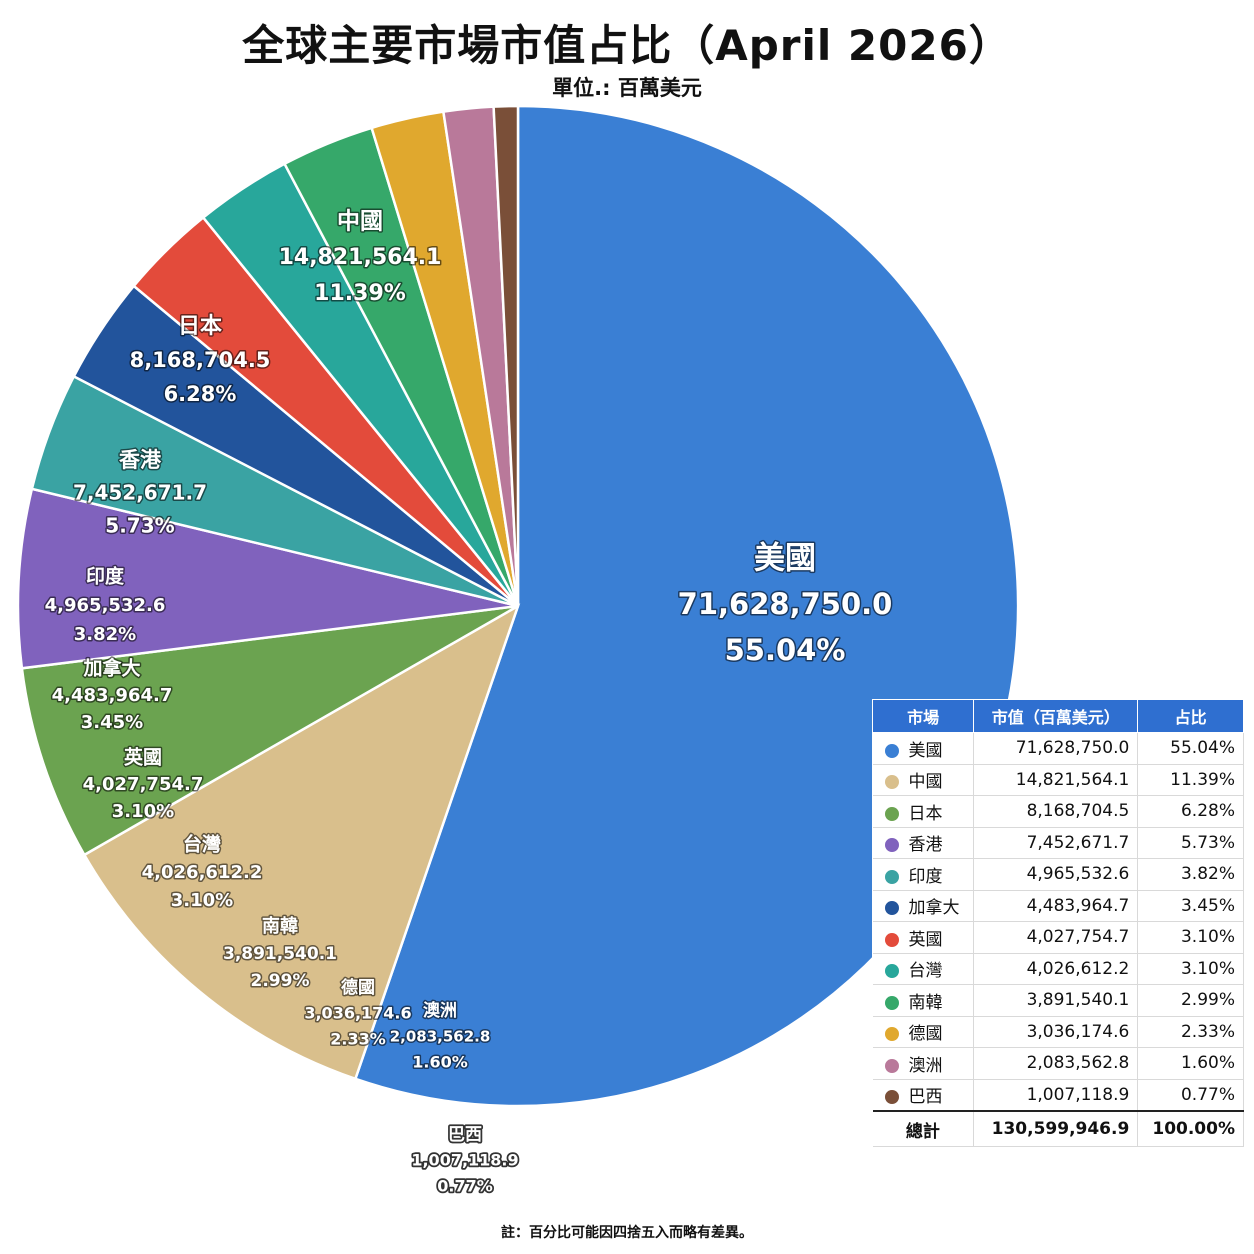  I want to click on header-share: 占比, so click(1190, 716).